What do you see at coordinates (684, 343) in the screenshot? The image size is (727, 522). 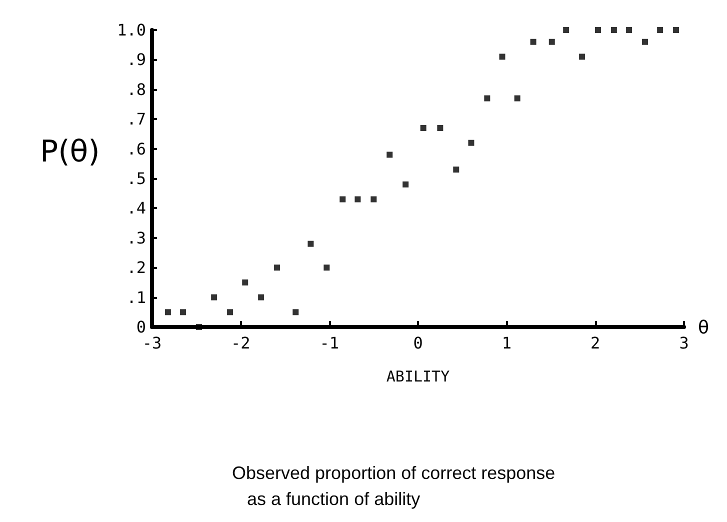 I see `x-tick-label: 3` at bounding box center [684, 343].